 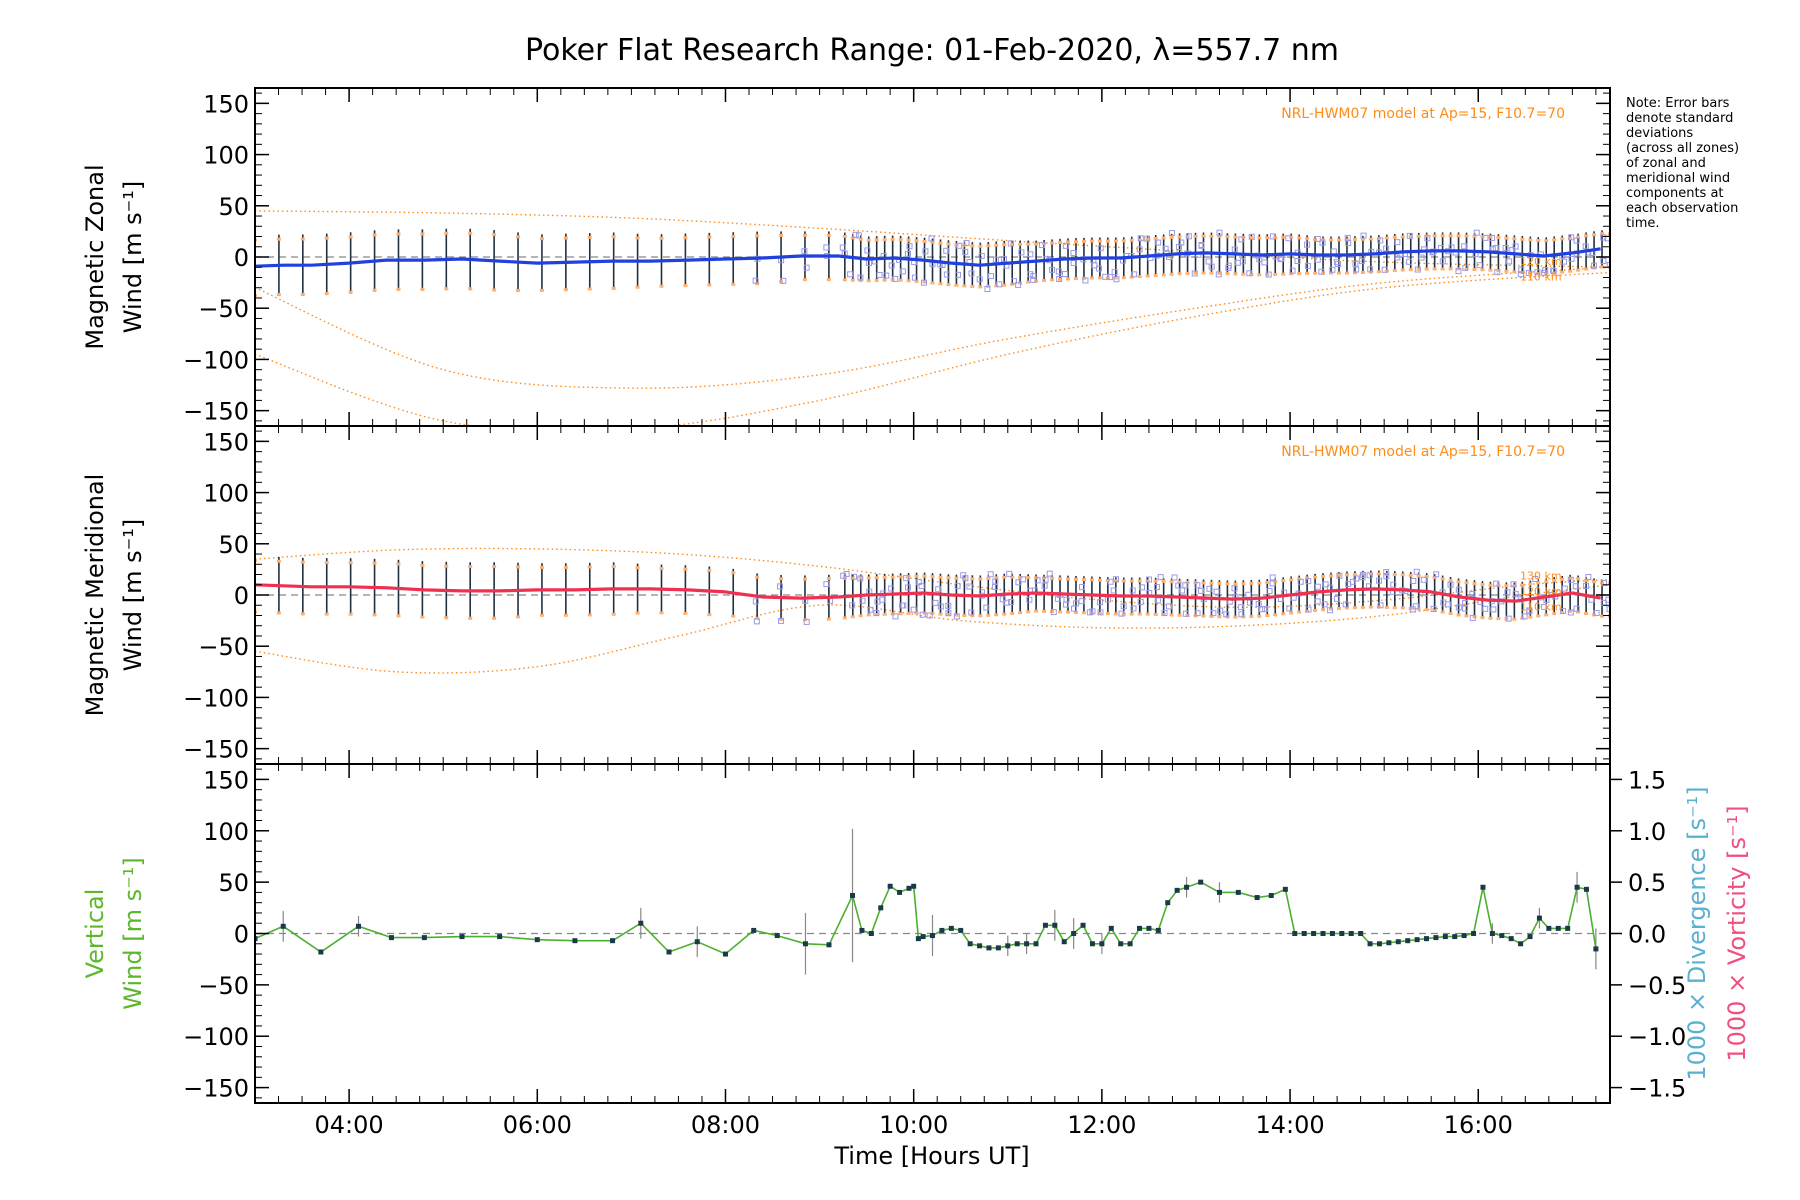 I want to click on x-tick-label: 04:00, so click(x=349, y=1125).